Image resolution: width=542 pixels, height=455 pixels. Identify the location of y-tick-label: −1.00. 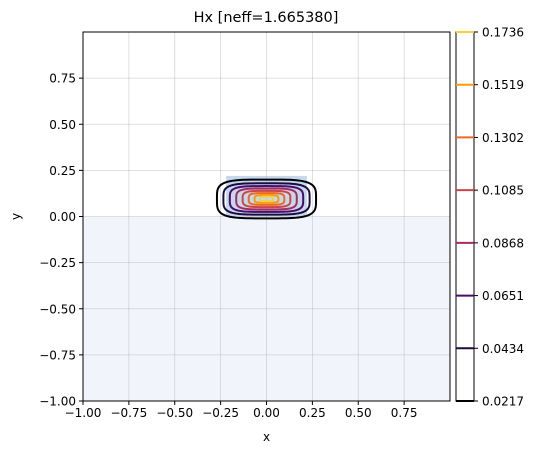
(57, 402).